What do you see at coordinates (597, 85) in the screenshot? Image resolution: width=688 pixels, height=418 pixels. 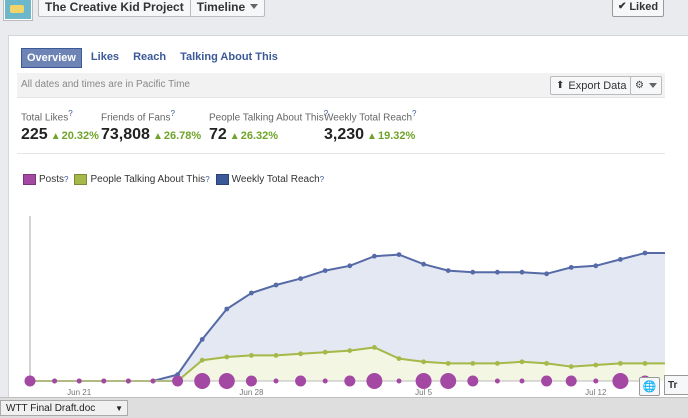 I see `export-label: Export Data` at bounding box center [597, 85].